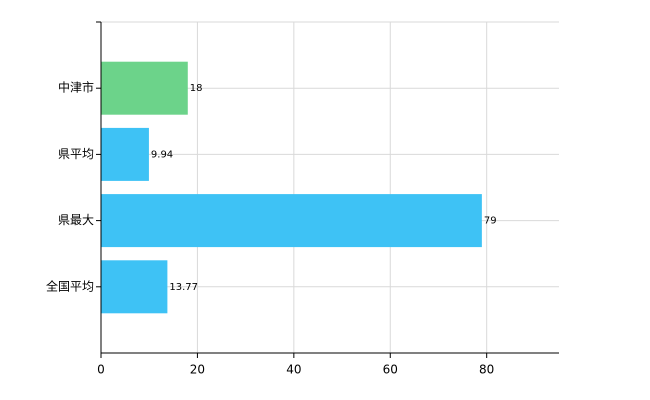 This screenshot has height=400, width=650. I want to click on y-tick-label: 全国平均, so click(70, 285).